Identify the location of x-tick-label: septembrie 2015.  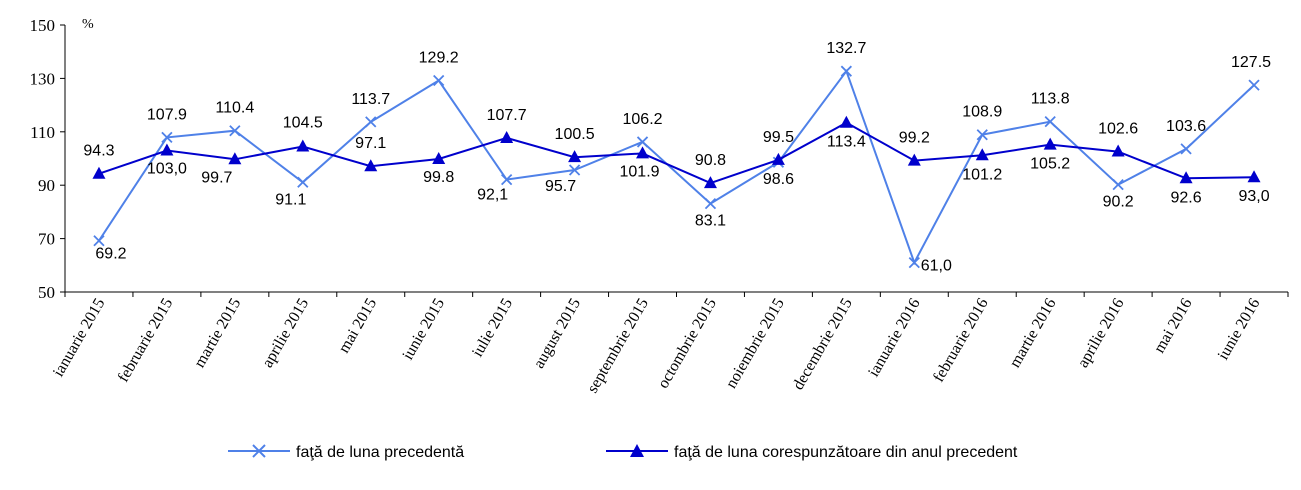
(618, 346).